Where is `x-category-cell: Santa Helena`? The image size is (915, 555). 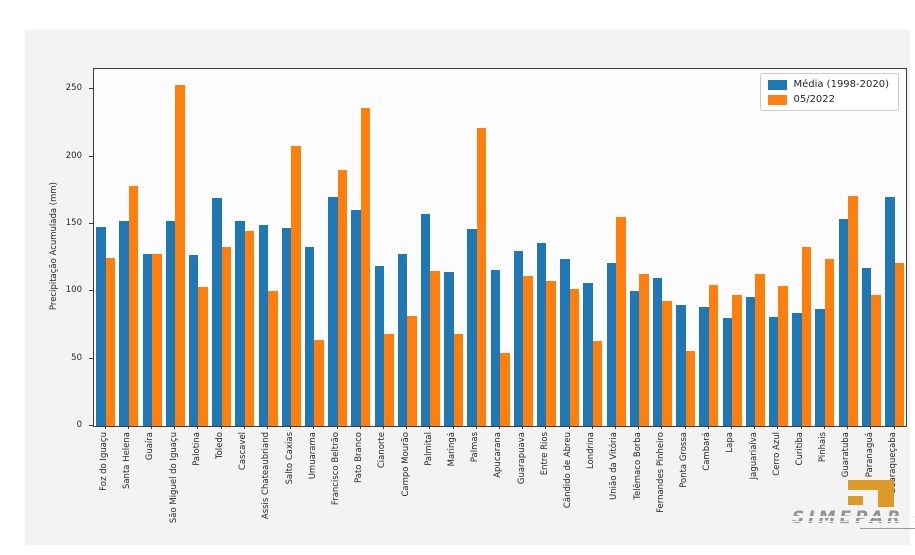 x-category-cell: Santa Helena is located at coordinates (127, 486).